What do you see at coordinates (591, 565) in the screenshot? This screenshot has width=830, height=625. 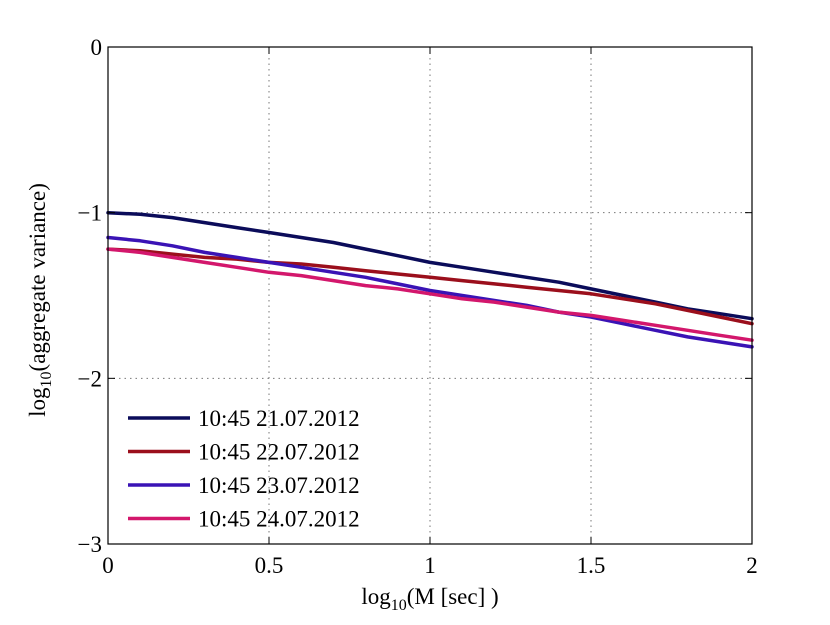 I see `x-tick-label: 1.5` at bounding box center [591, 565].